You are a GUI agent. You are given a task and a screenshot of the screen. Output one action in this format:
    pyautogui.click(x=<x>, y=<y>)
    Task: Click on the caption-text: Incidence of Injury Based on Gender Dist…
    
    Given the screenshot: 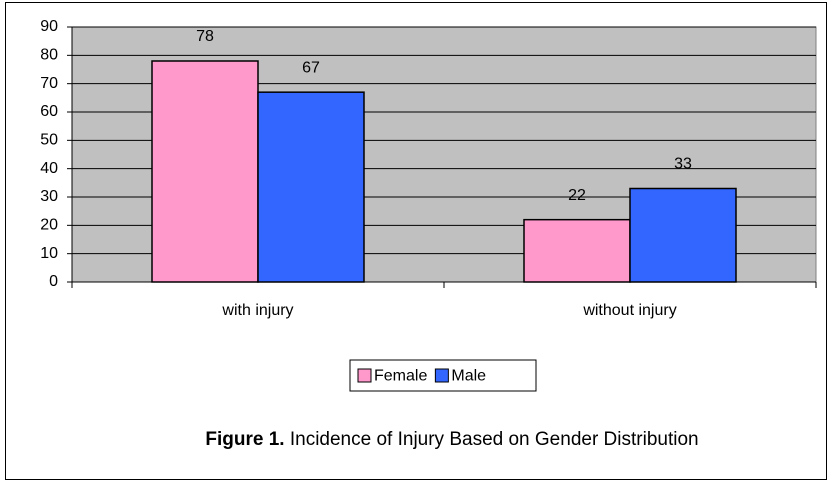 What is the action you would take?
    pyautogui.click(x=494, y=439)
    